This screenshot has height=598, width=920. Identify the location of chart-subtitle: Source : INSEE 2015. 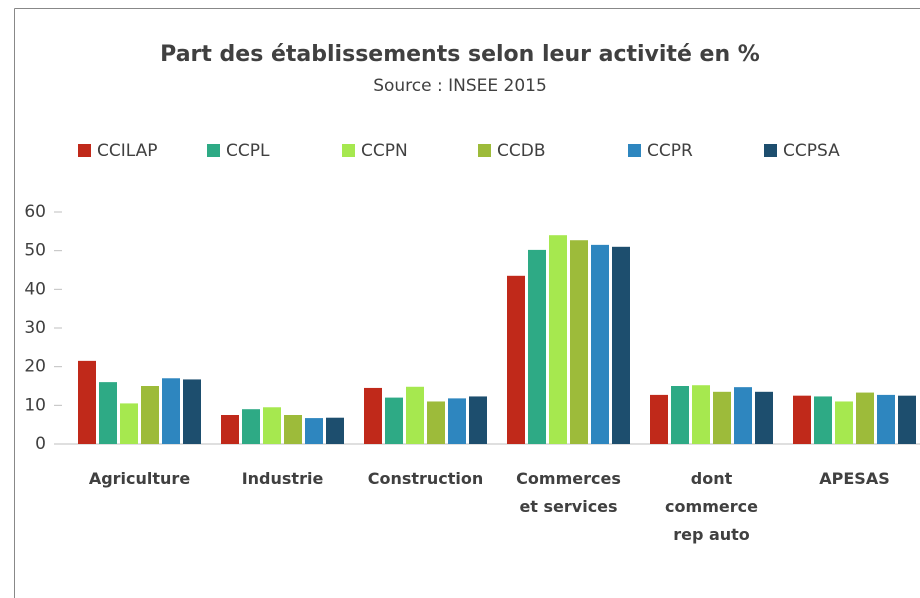
(460, 86).